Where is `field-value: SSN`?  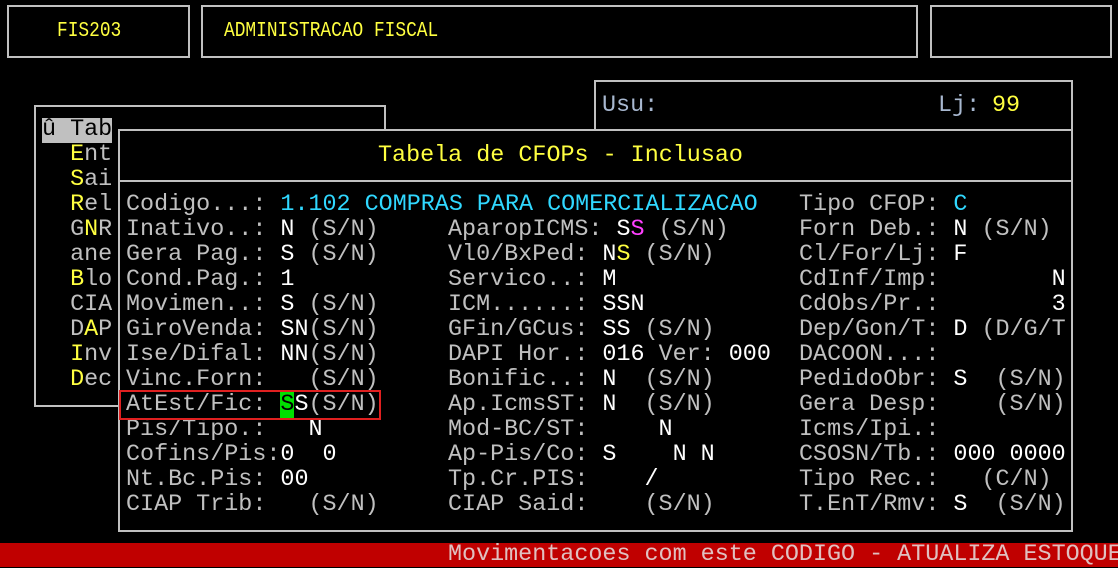 field-value: SSN is located at coordinates (623, 305).